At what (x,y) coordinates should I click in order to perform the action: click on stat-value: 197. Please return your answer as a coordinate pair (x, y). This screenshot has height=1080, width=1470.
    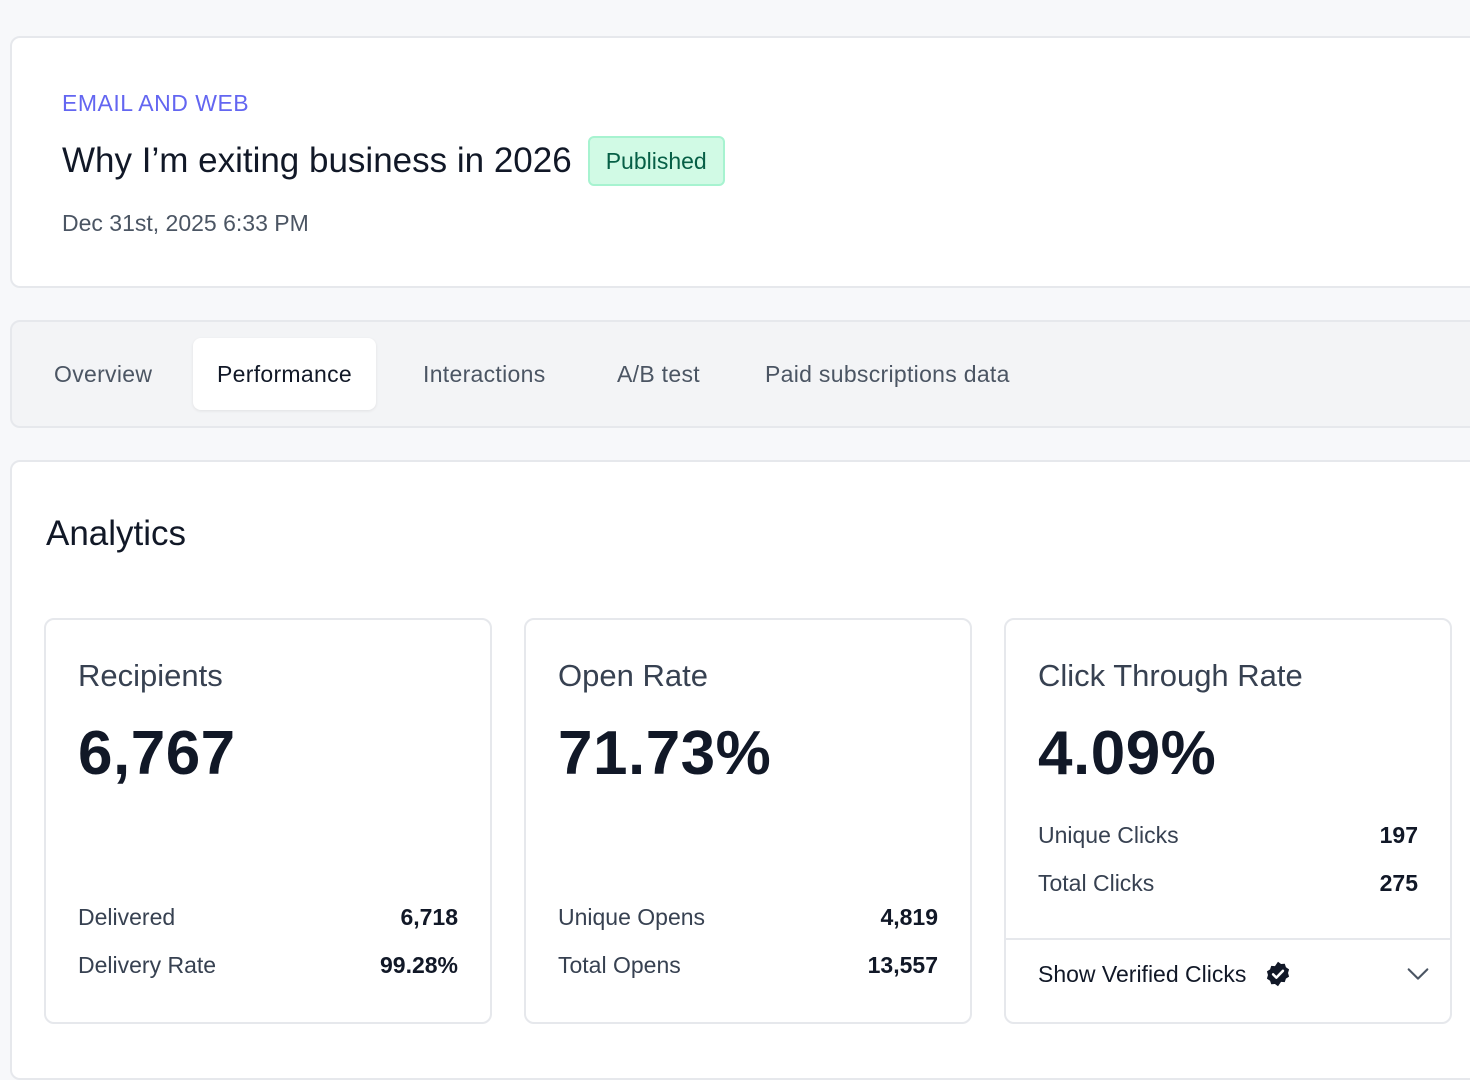
    Looking at the image, I should click on (1398, 835).